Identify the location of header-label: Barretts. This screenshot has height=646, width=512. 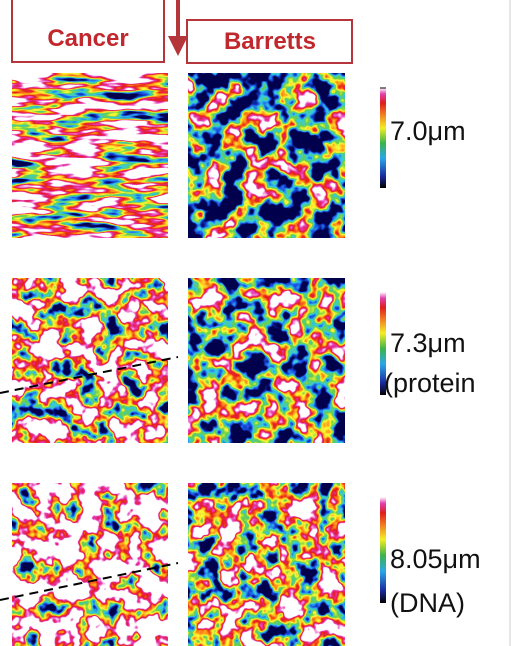
(270, 41).